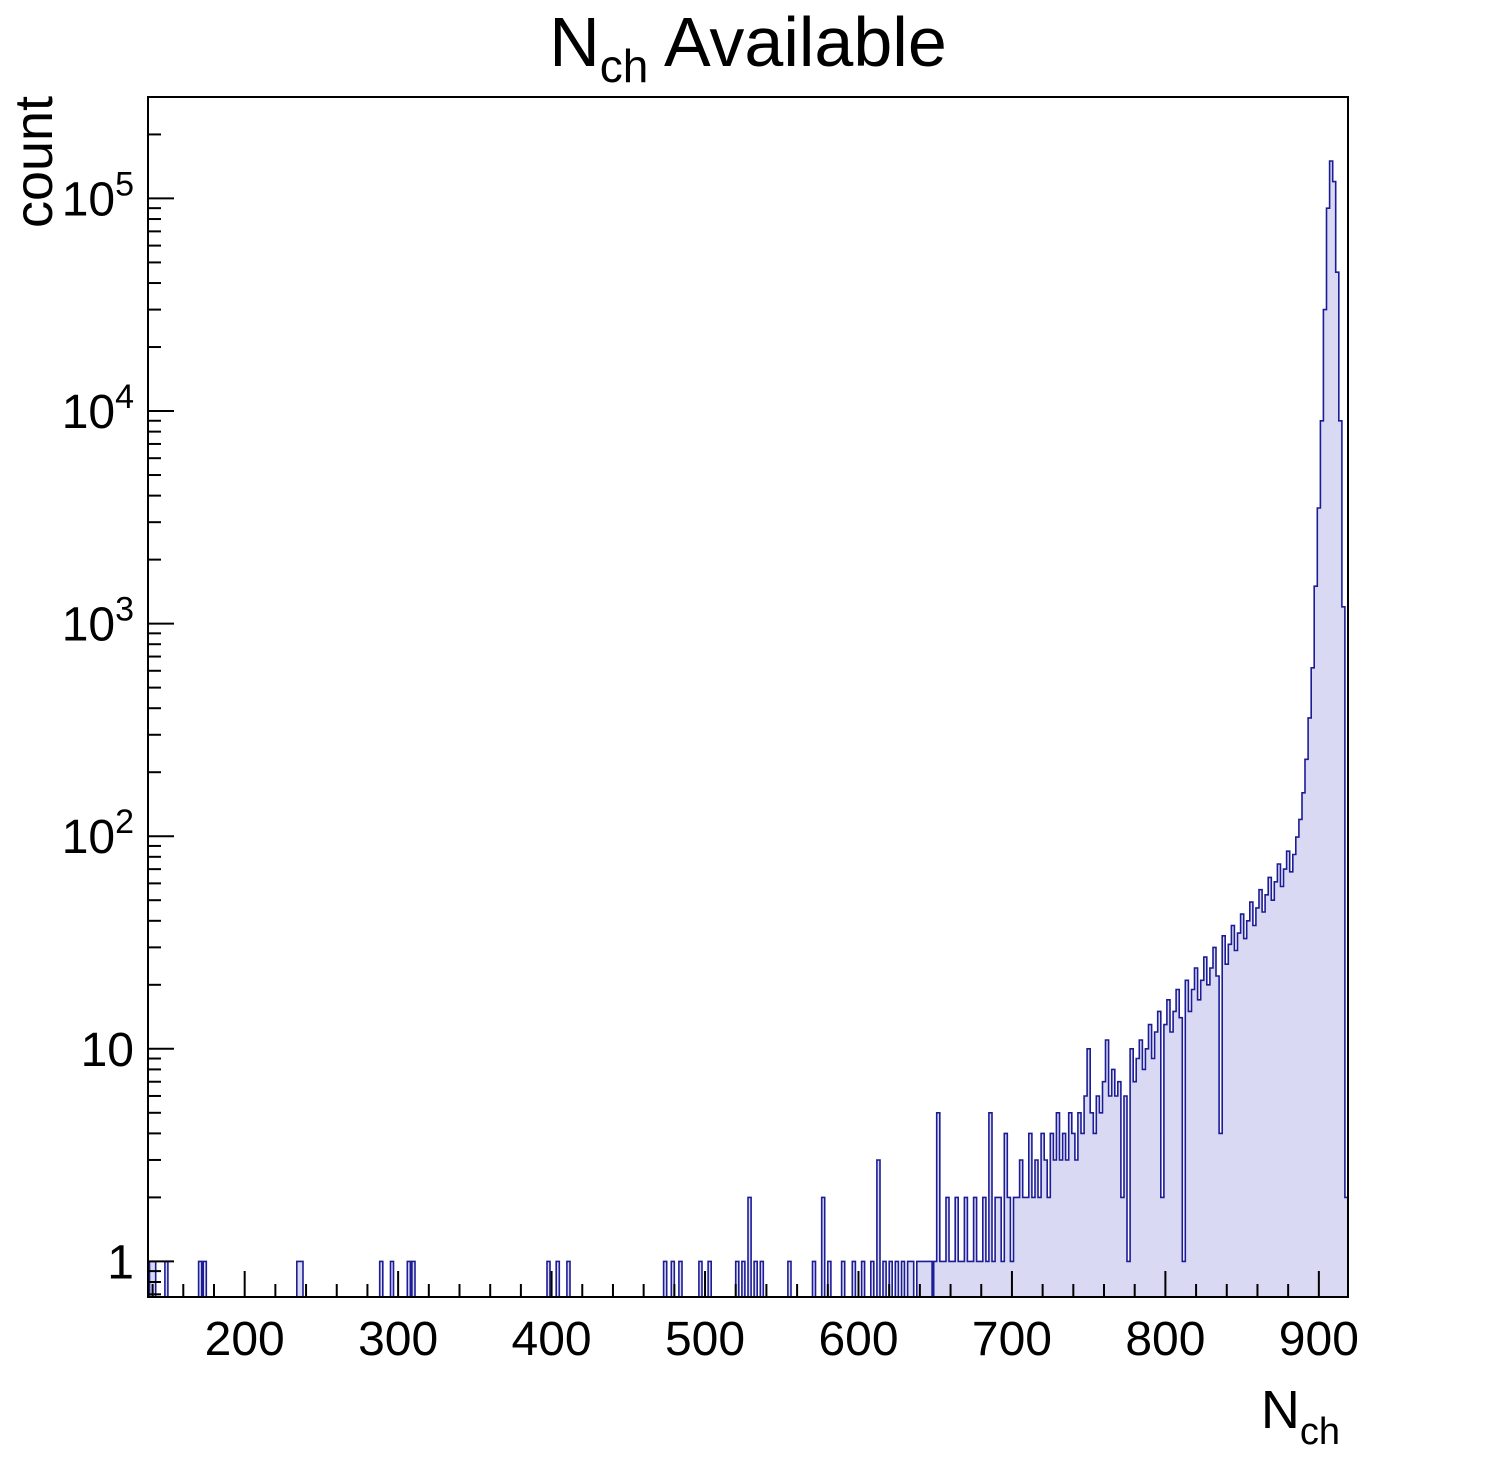  I want to click on x-tick-label: 200, so click(245, 1339).